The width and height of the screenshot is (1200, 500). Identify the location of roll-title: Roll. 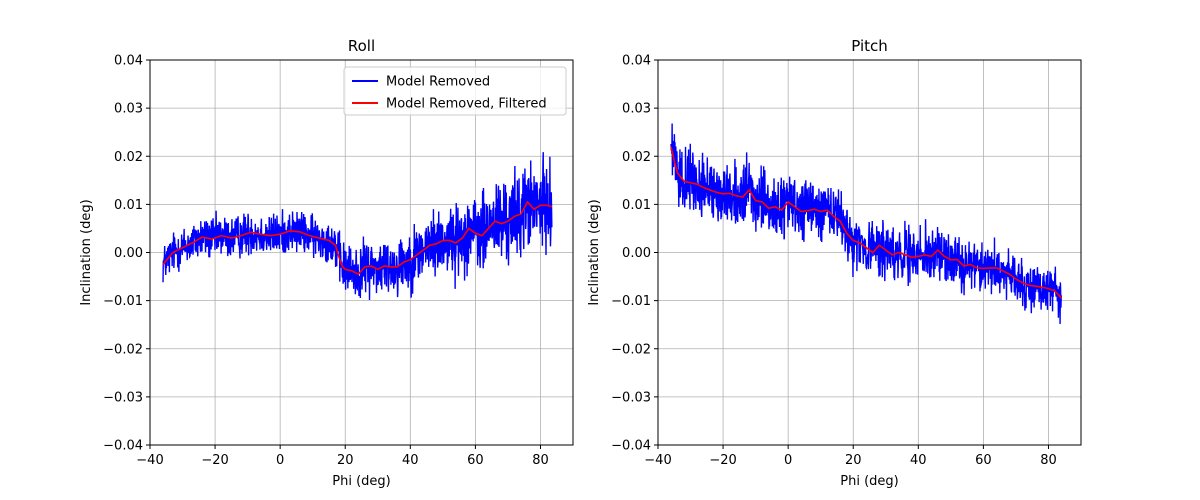
(361, 46).